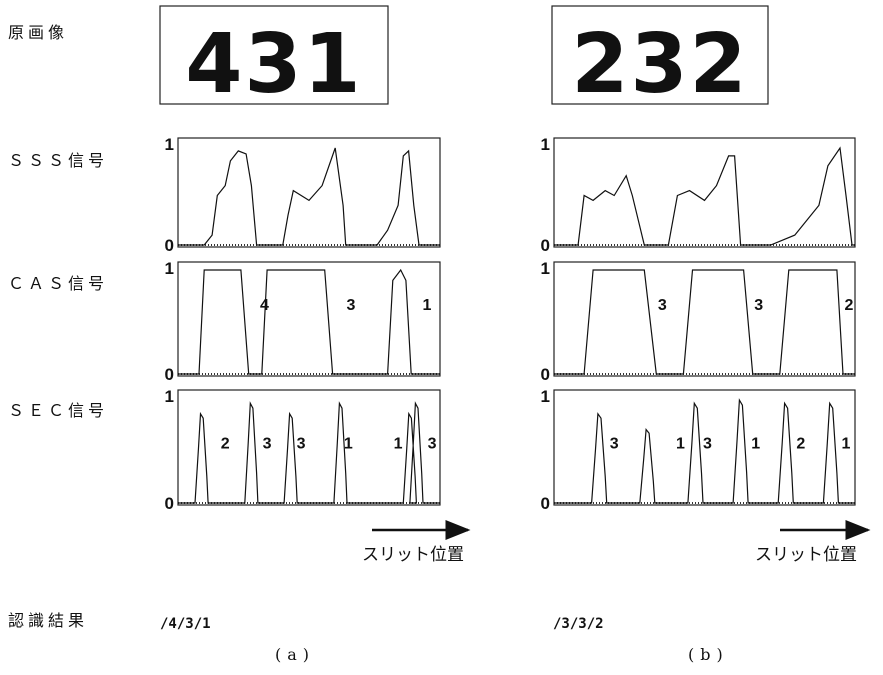  Describe the element at coordinates (38, 32) in the screenshot. I see `original-label: 原画像` at that location.